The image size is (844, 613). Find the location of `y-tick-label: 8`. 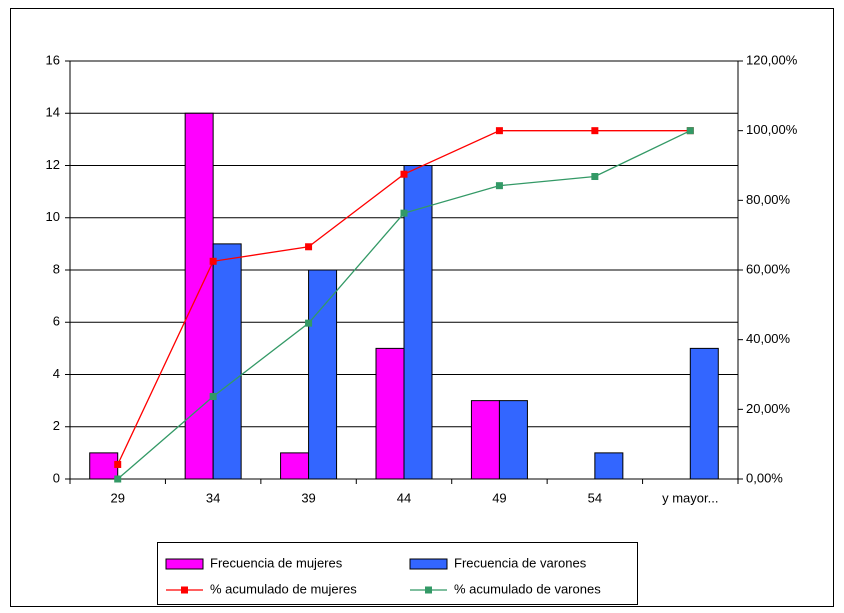

y-tick-label: 8 is located at coordinates (56, 268).